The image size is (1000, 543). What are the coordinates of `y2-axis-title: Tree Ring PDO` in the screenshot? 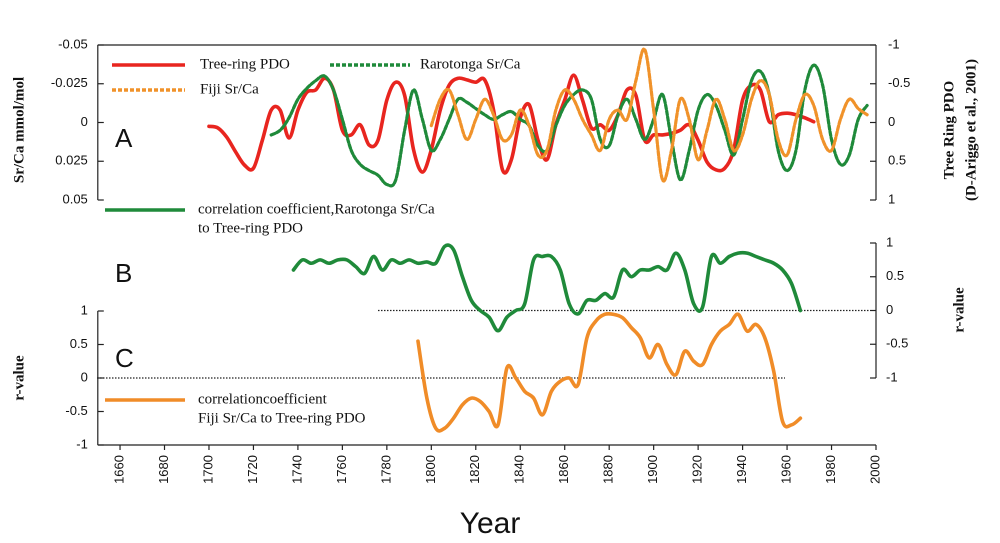 It's located at (949, 130).